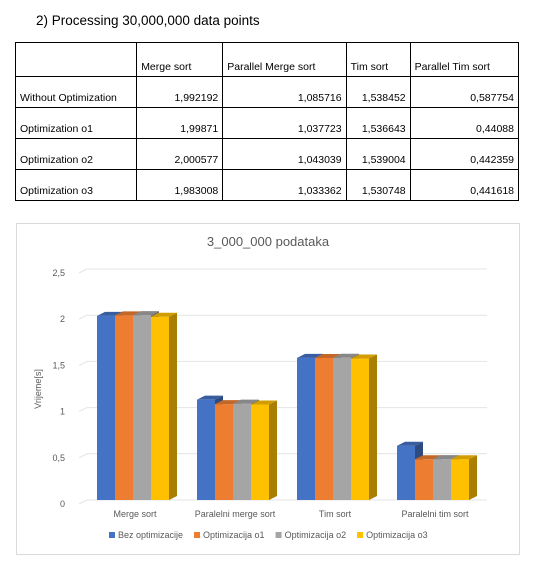 Image resolution: width=541 pixels, height=568 pixels. I want to click on y-tick-label: 0,5, so click(58, 458).